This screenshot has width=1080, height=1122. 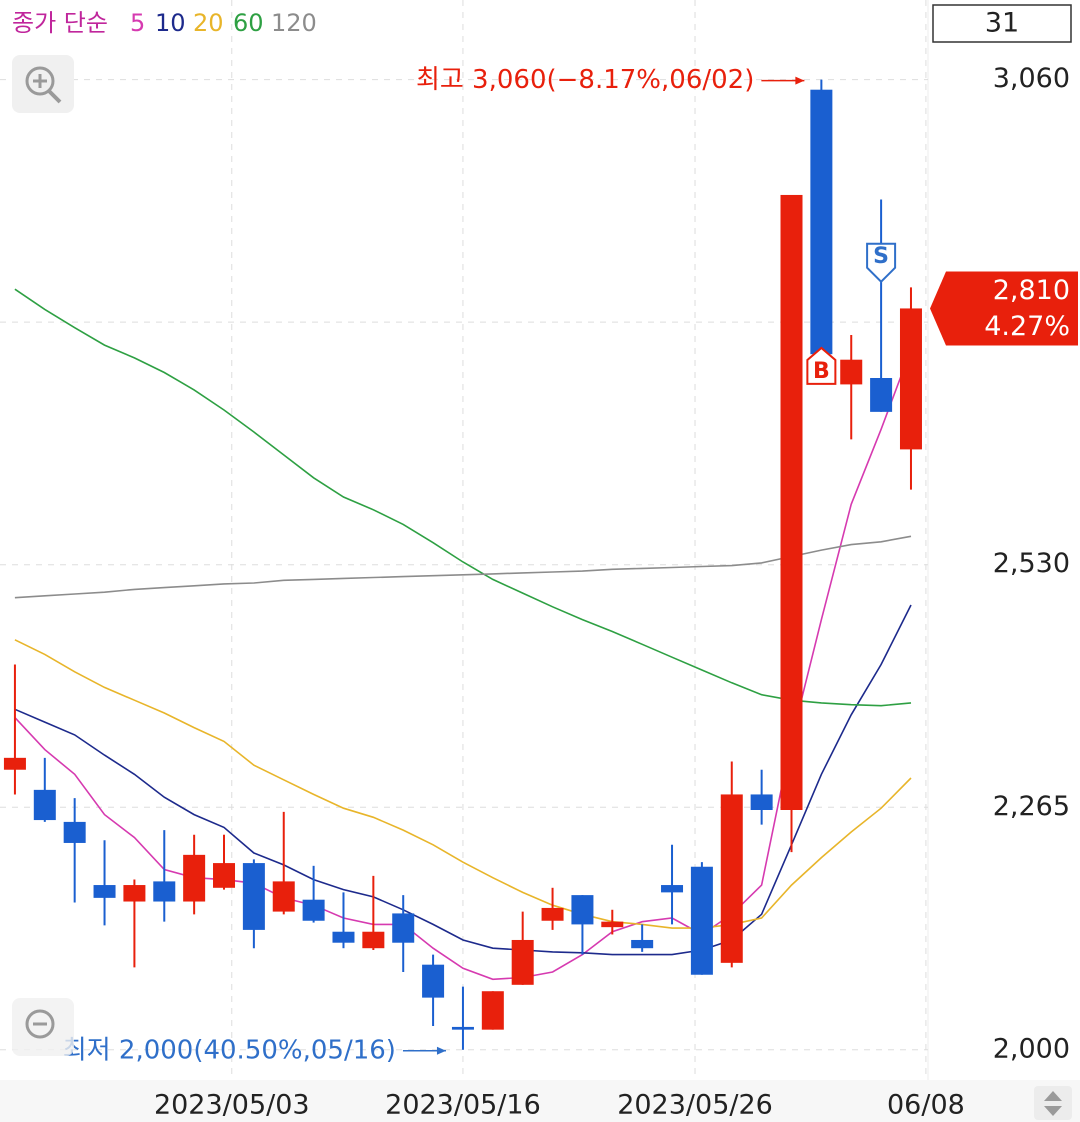 I want to click on scroll-button, so click(x=1053, y=1103).